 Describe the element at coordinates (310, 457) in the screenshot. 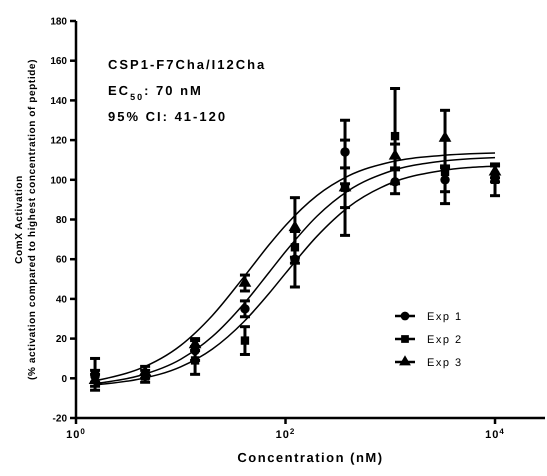

I see `x-axis-title: Concentration (nM)` at that location.